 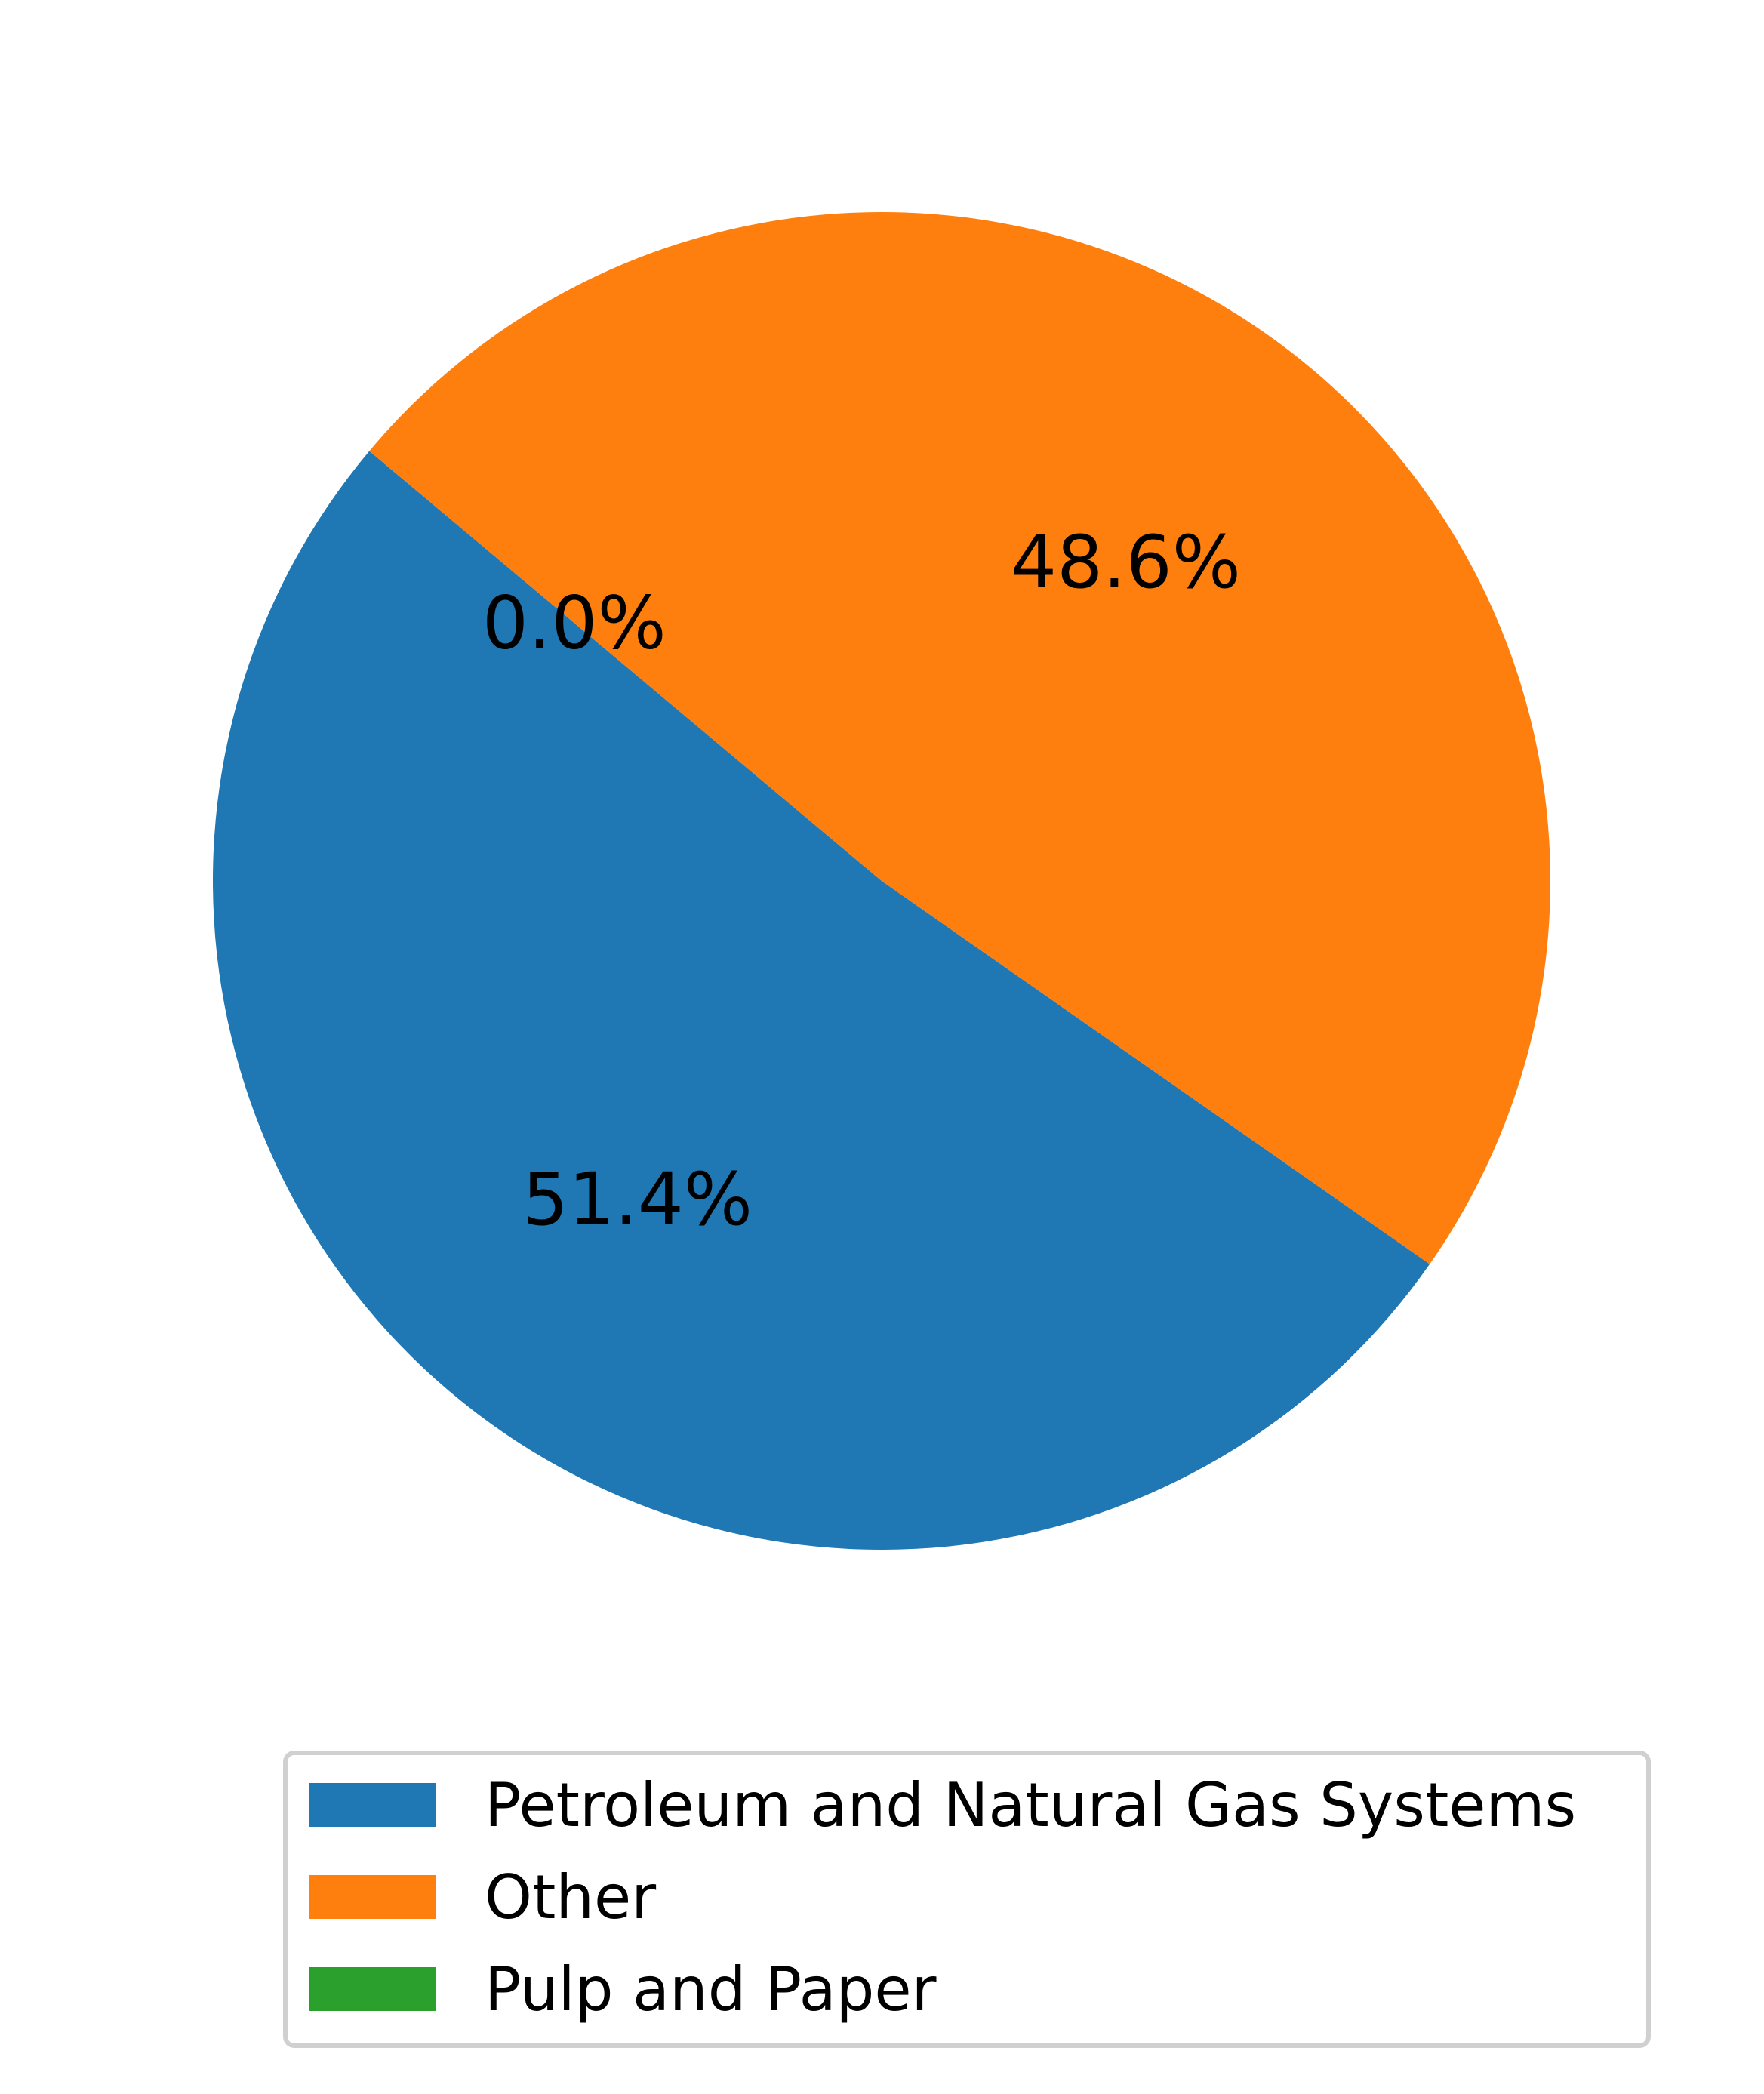 I want to click on legend-label-0: Petroleum and Natural Gas Systems, so click(x=1031, y=1805).